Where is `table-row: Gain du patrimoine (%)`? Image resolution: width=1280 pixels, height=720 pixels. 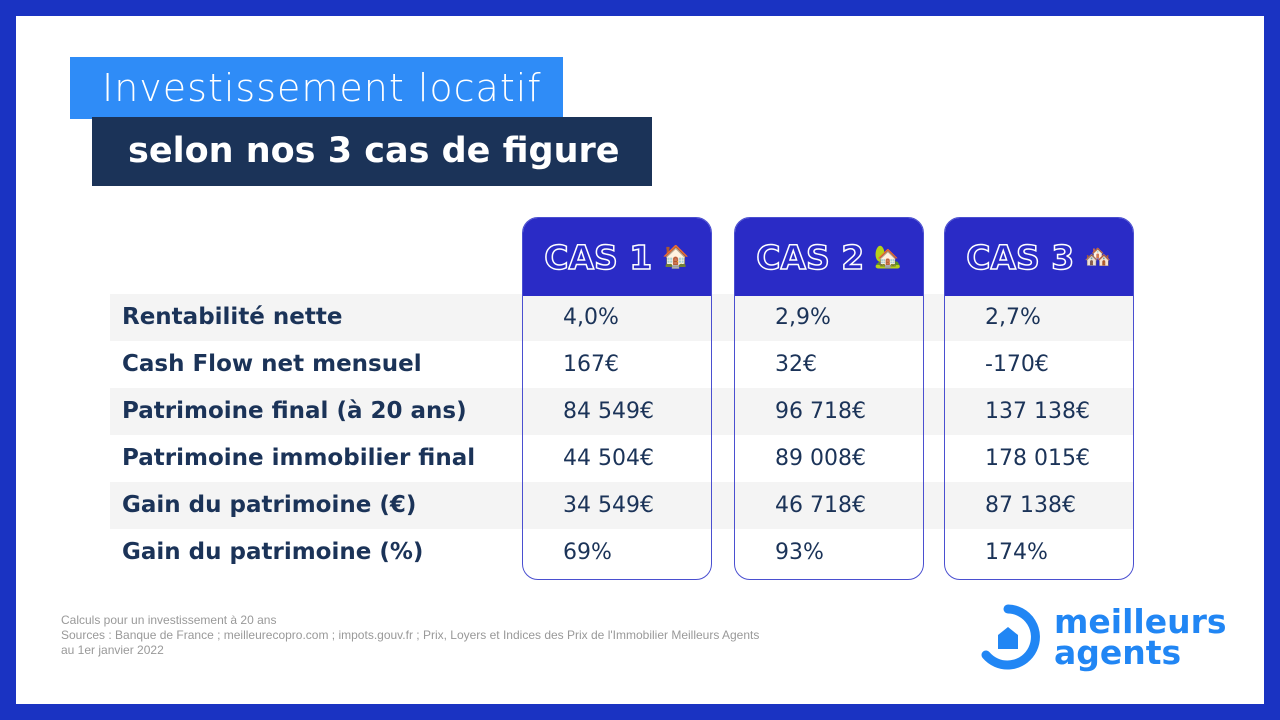
table-row: Gain du patrimoine (%) is located at coordinates (621, 552).